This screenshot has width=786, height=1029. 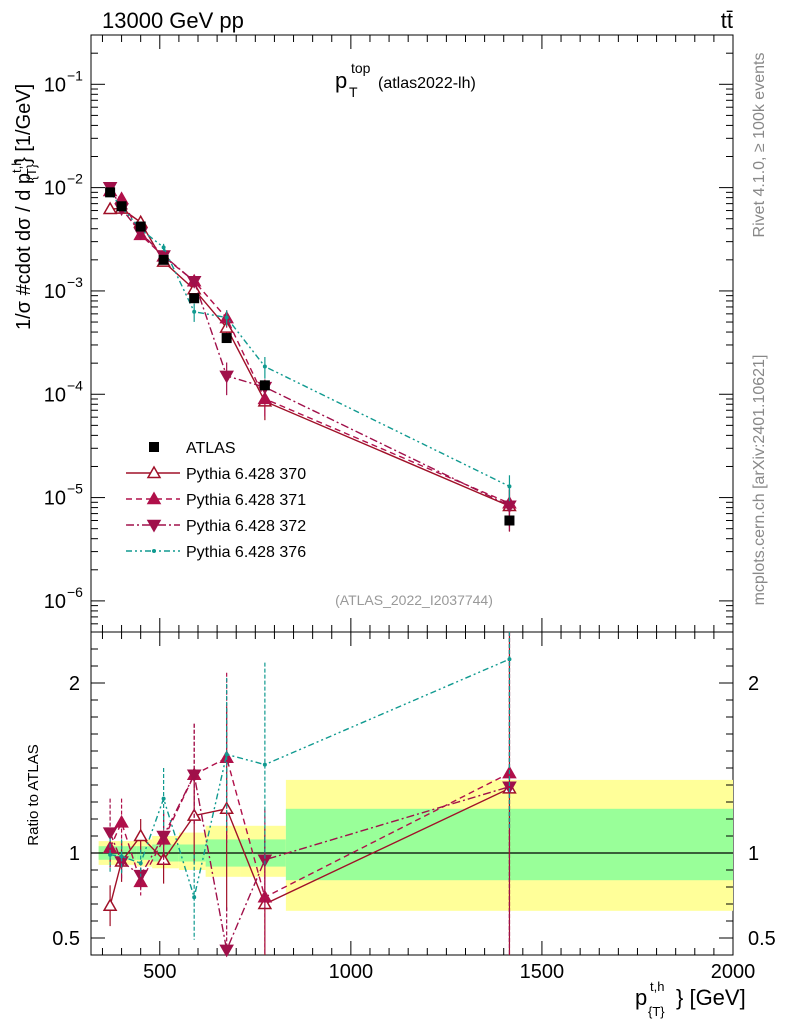 I want to click on legend-label: Pythia 6.428 371, so click(x=246, y=500).